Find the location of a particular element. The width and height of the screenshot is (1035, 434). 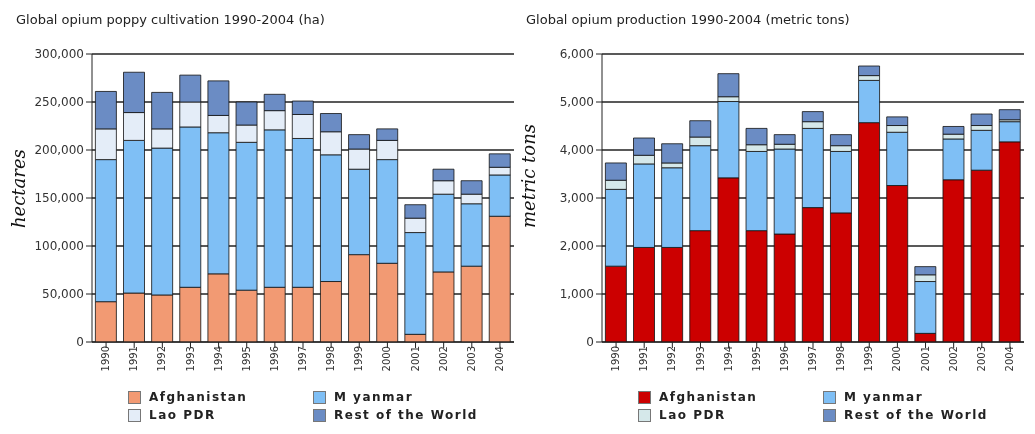

chart-title: Global opium production 1990-2004 (metric tons) is located at coordinates (688, 20).